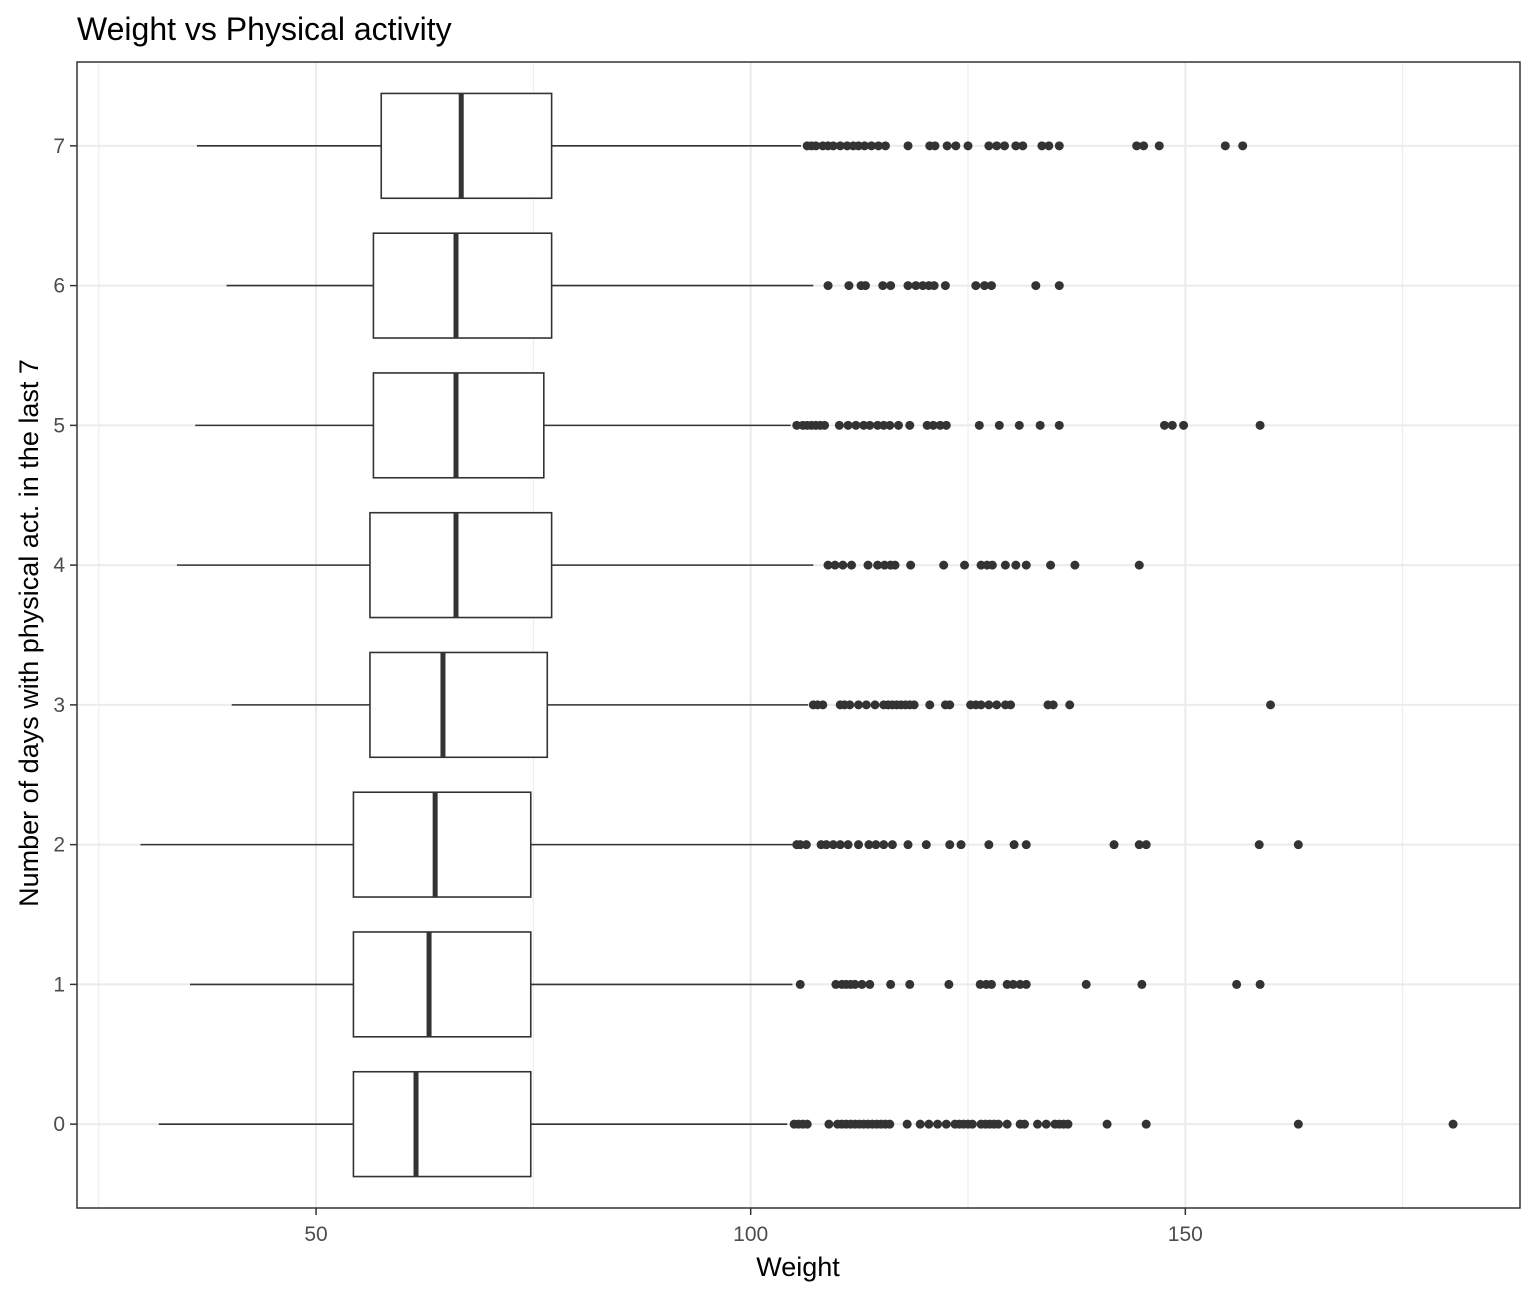 This screenshot has height=1296, width=1536. What do you see at coordinates (264, 29) in the screenshot?
I see `chart-title: Weight vs Physical activity` at bounding box center [264, 29].